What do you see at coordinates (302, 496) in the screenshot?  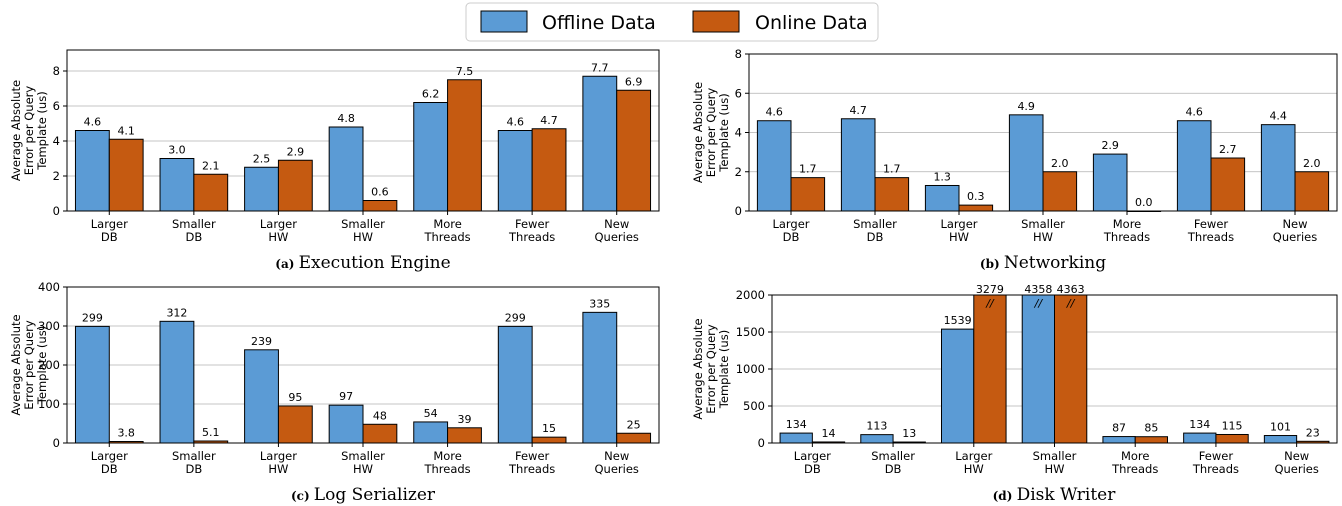 I see `panel-letter: (c)` at bounding box center [302, 496].